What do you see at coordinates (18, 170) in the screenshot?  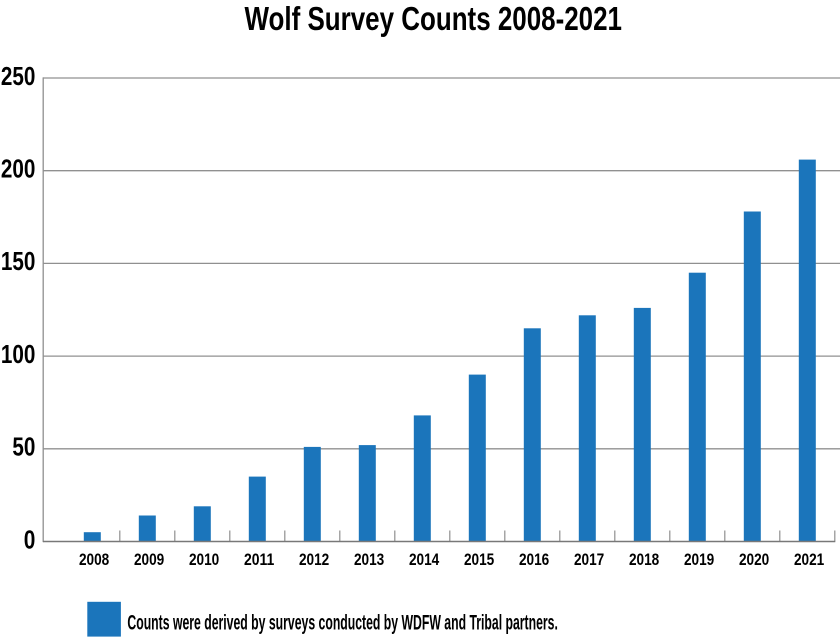 I see `svg-text: 200` at bounding box center [18, 170].